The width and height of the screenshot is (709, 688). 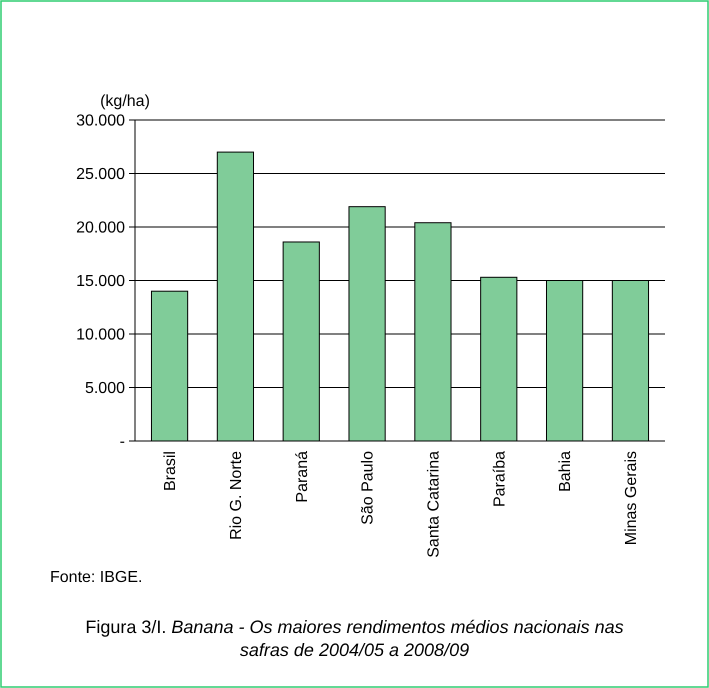 I want to click on x-tick-label: São Paulo, so click(x=368, y=487).